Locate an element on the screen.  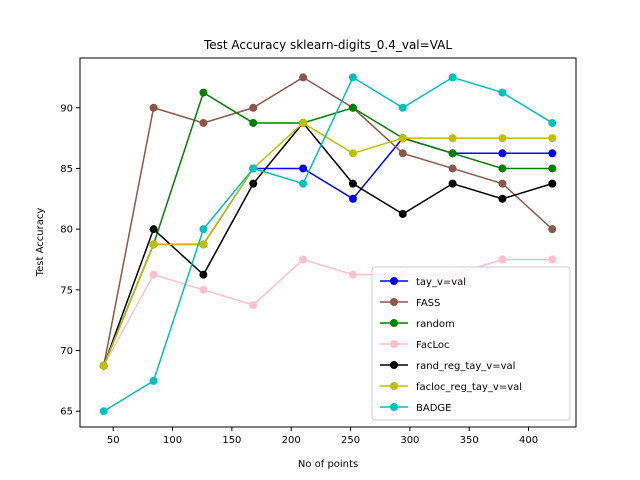
legend-label: BADGE is located at coordinates (433, 408).